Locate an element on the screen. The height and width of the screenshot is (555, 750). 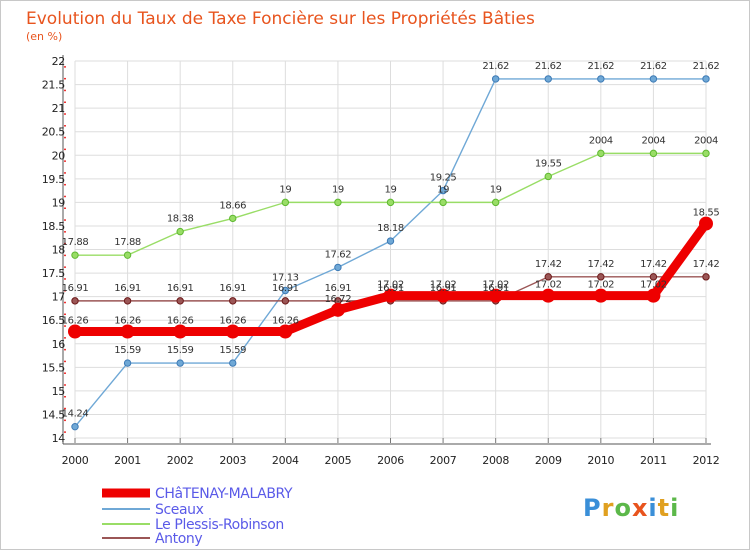
x-tick-label: 2012 is located at coordinates (706, 460).